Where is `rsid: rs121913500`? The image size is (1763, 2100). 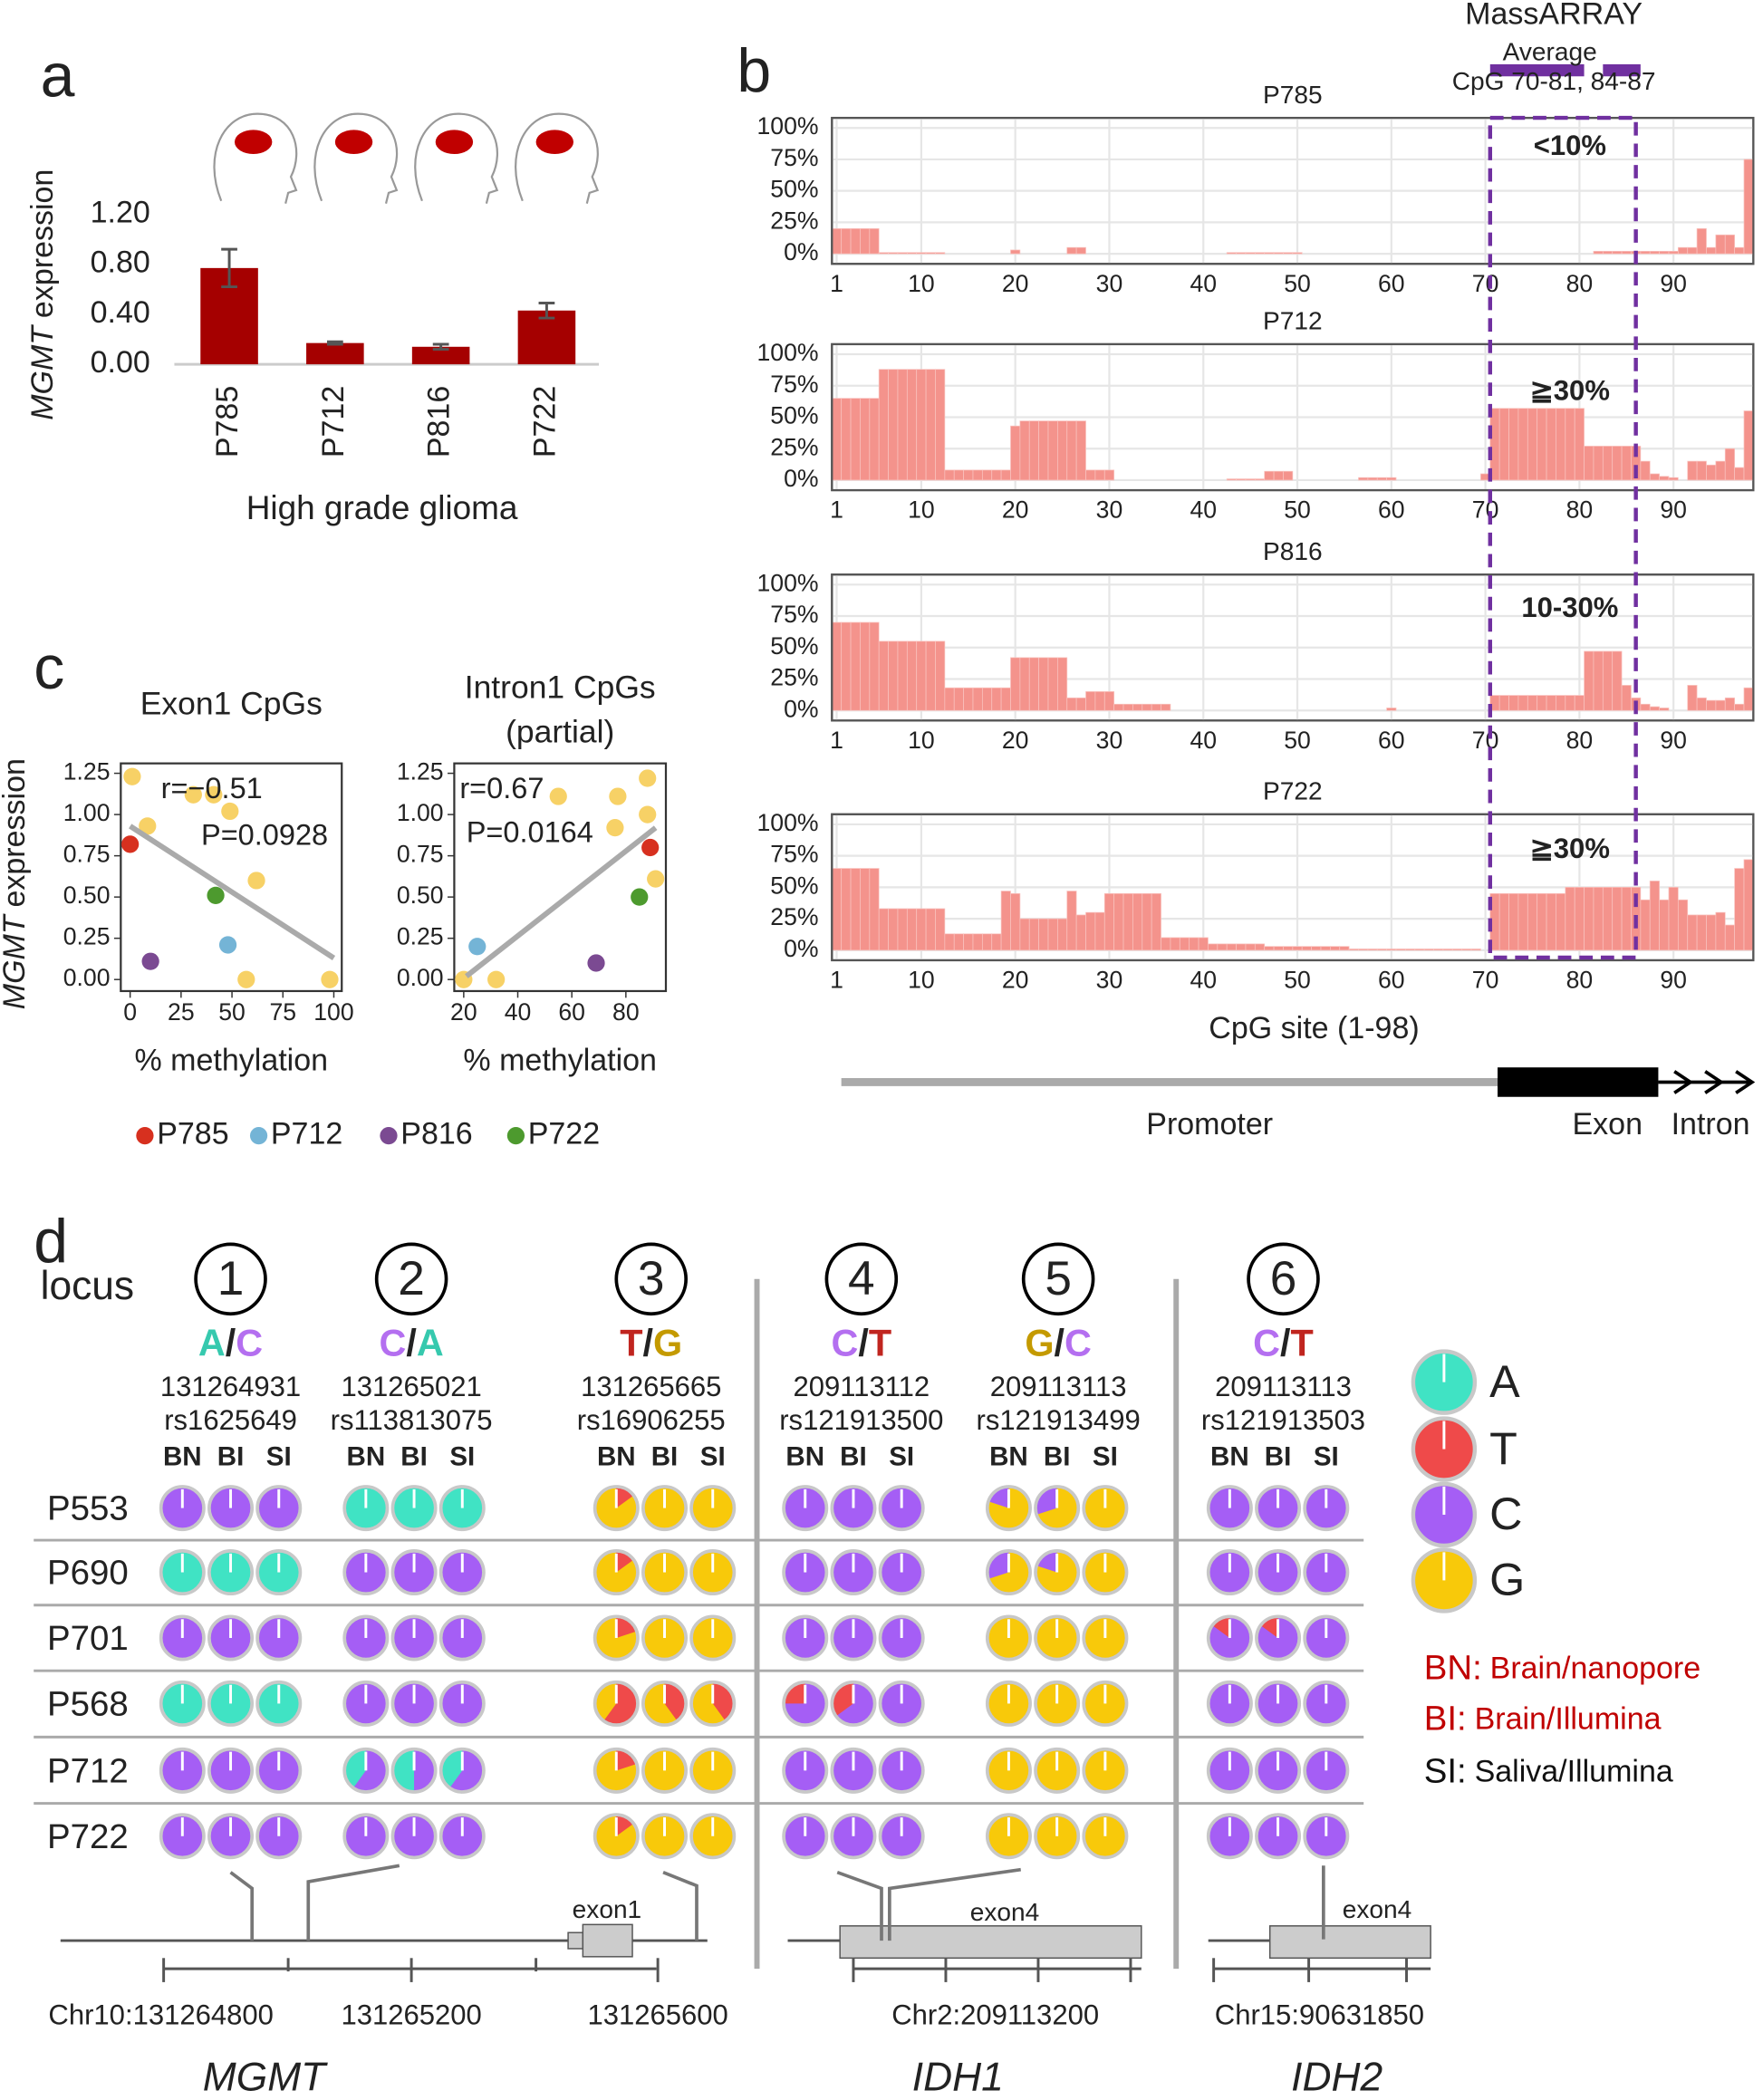
rsid: rs121913500 is located at coordinates (861, 1420).